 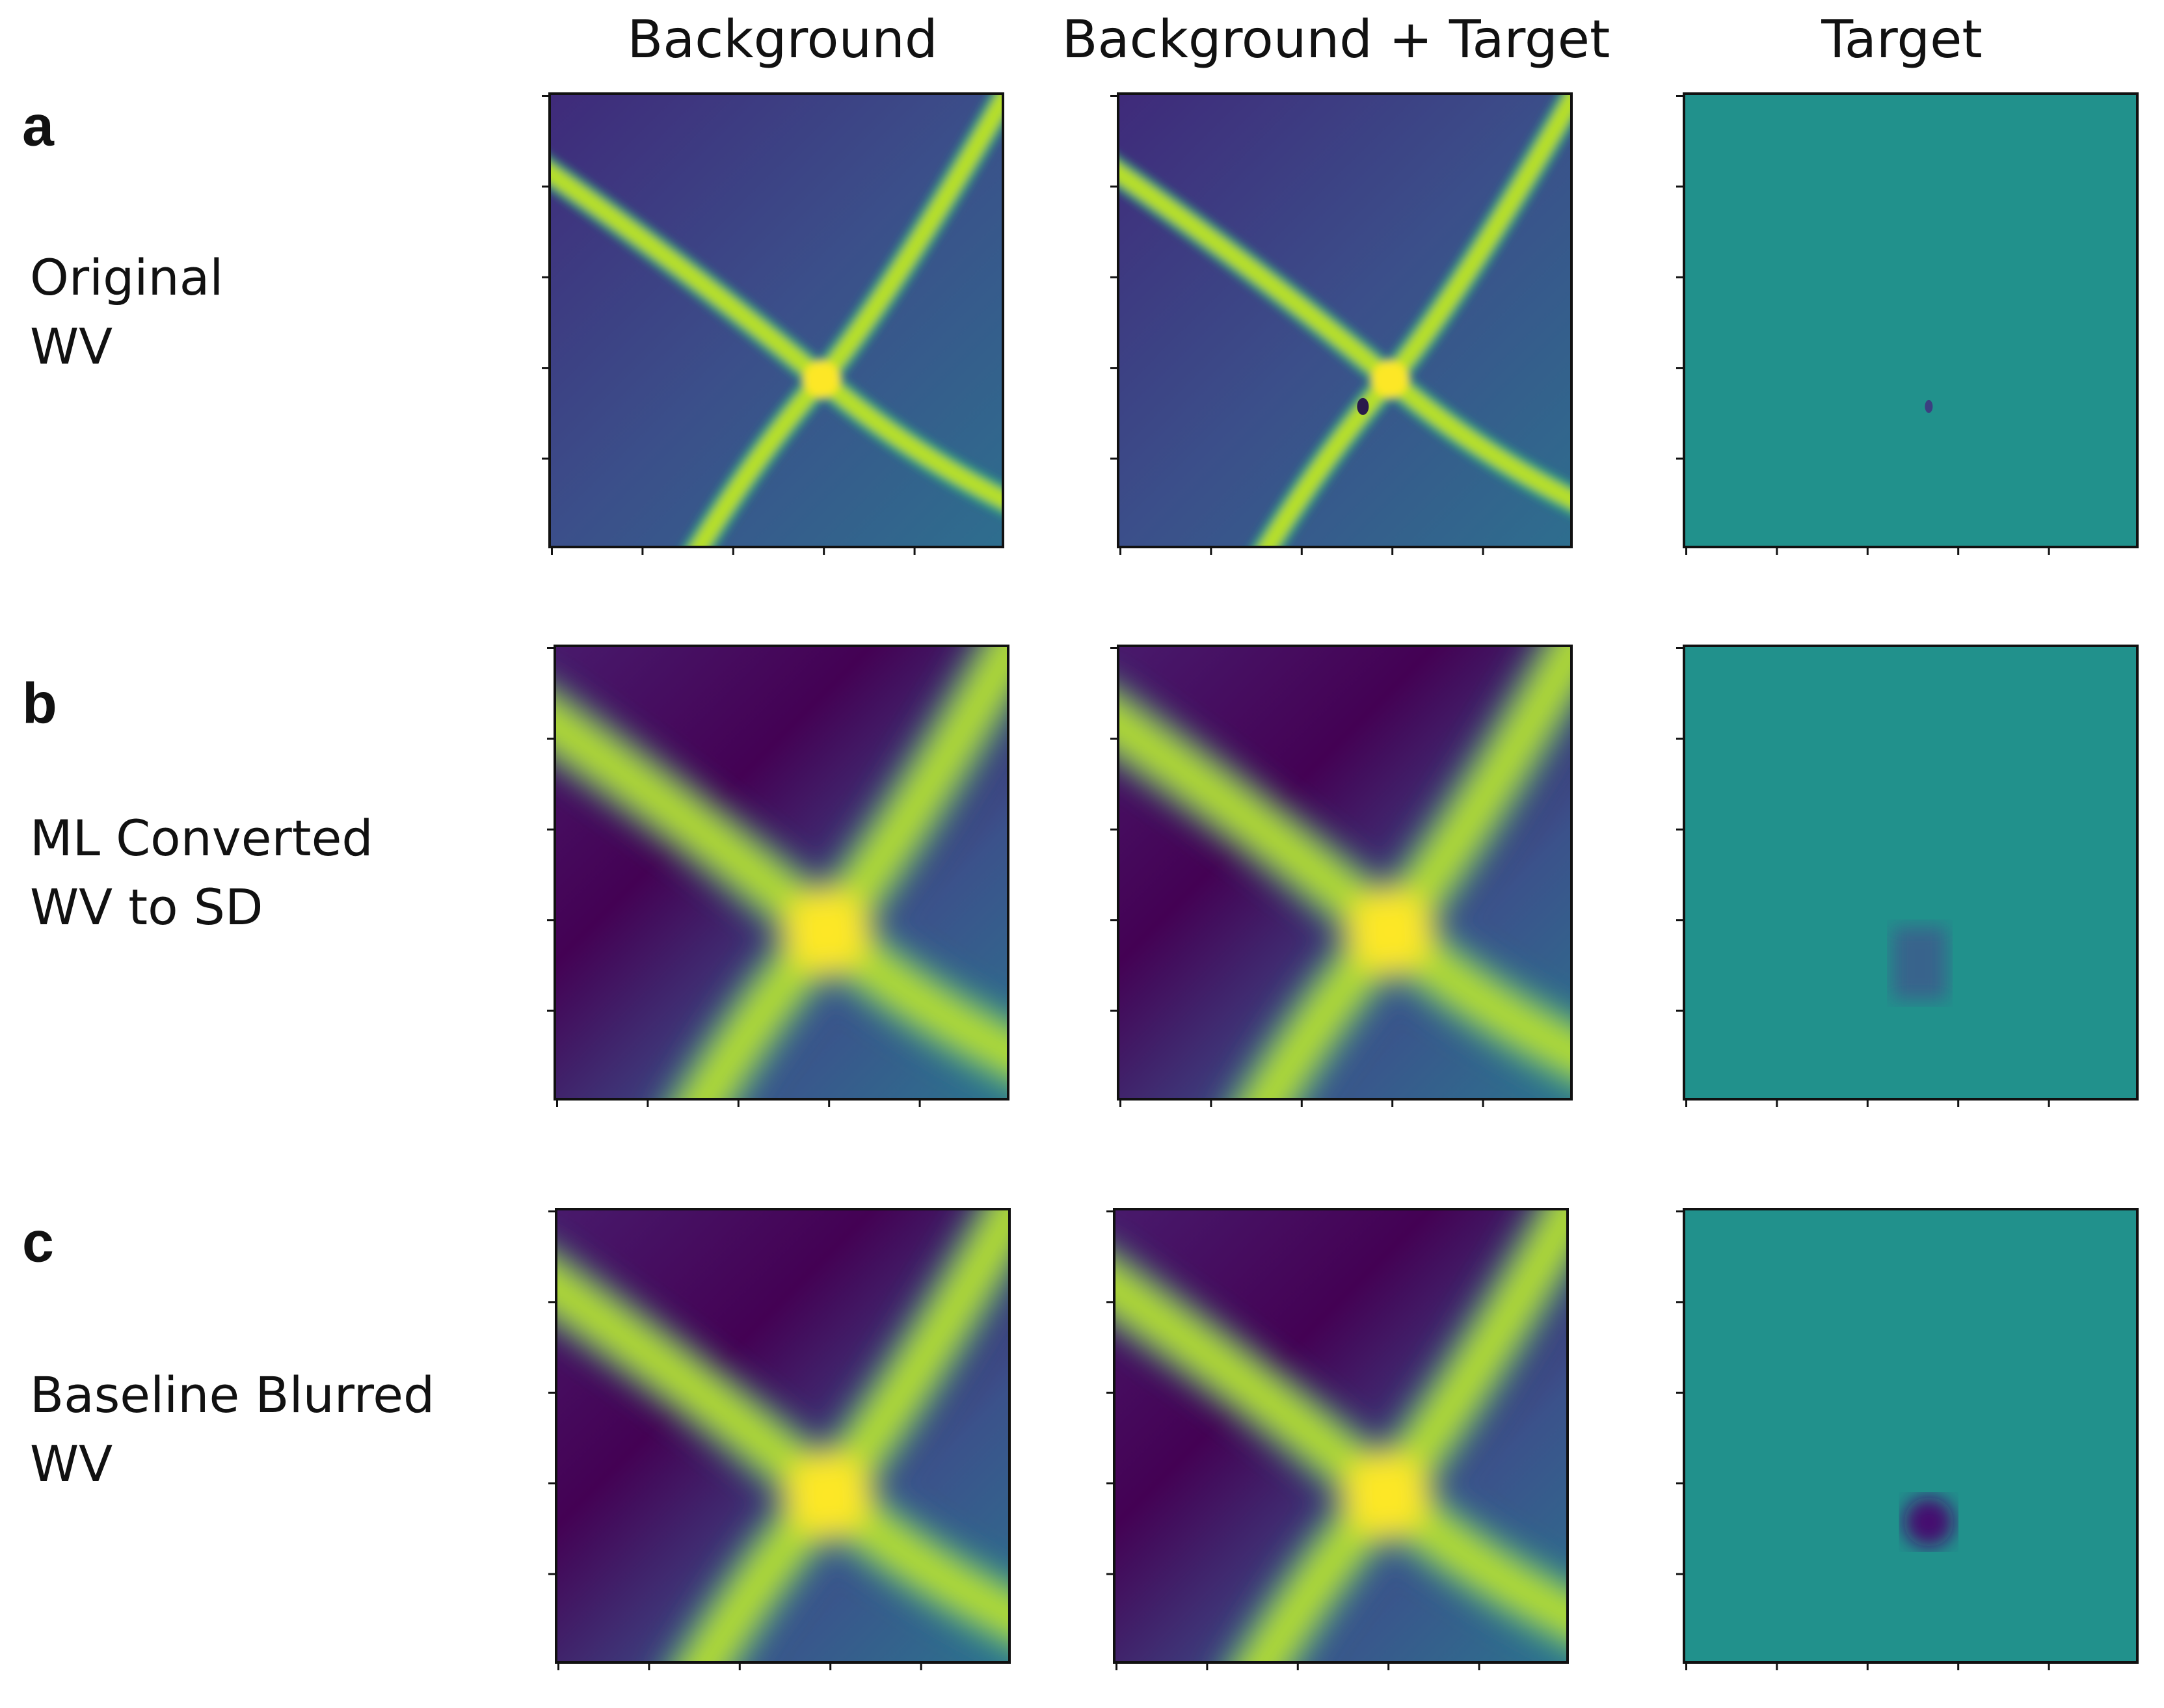 What do you see at coordinates (782, 39) in the screenshot?
I see `column-header: Background` at bounding box center [782, 39].